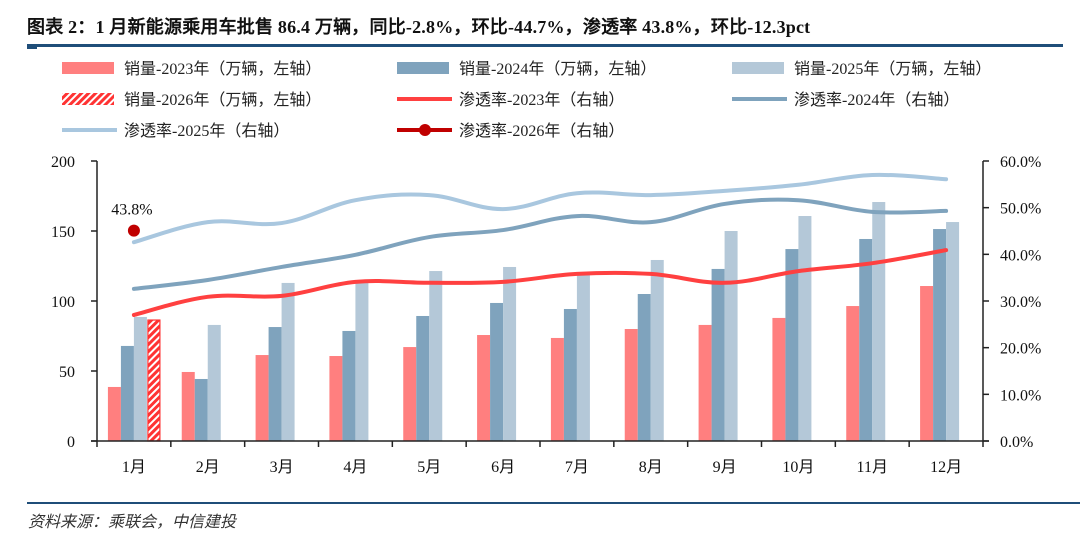 This screenshot has height=540, width=1080. What do you see at coordinates (67, 372) in the screenshot?
I see `y-left-tick-label: 50` at bounding box center [67, 372].